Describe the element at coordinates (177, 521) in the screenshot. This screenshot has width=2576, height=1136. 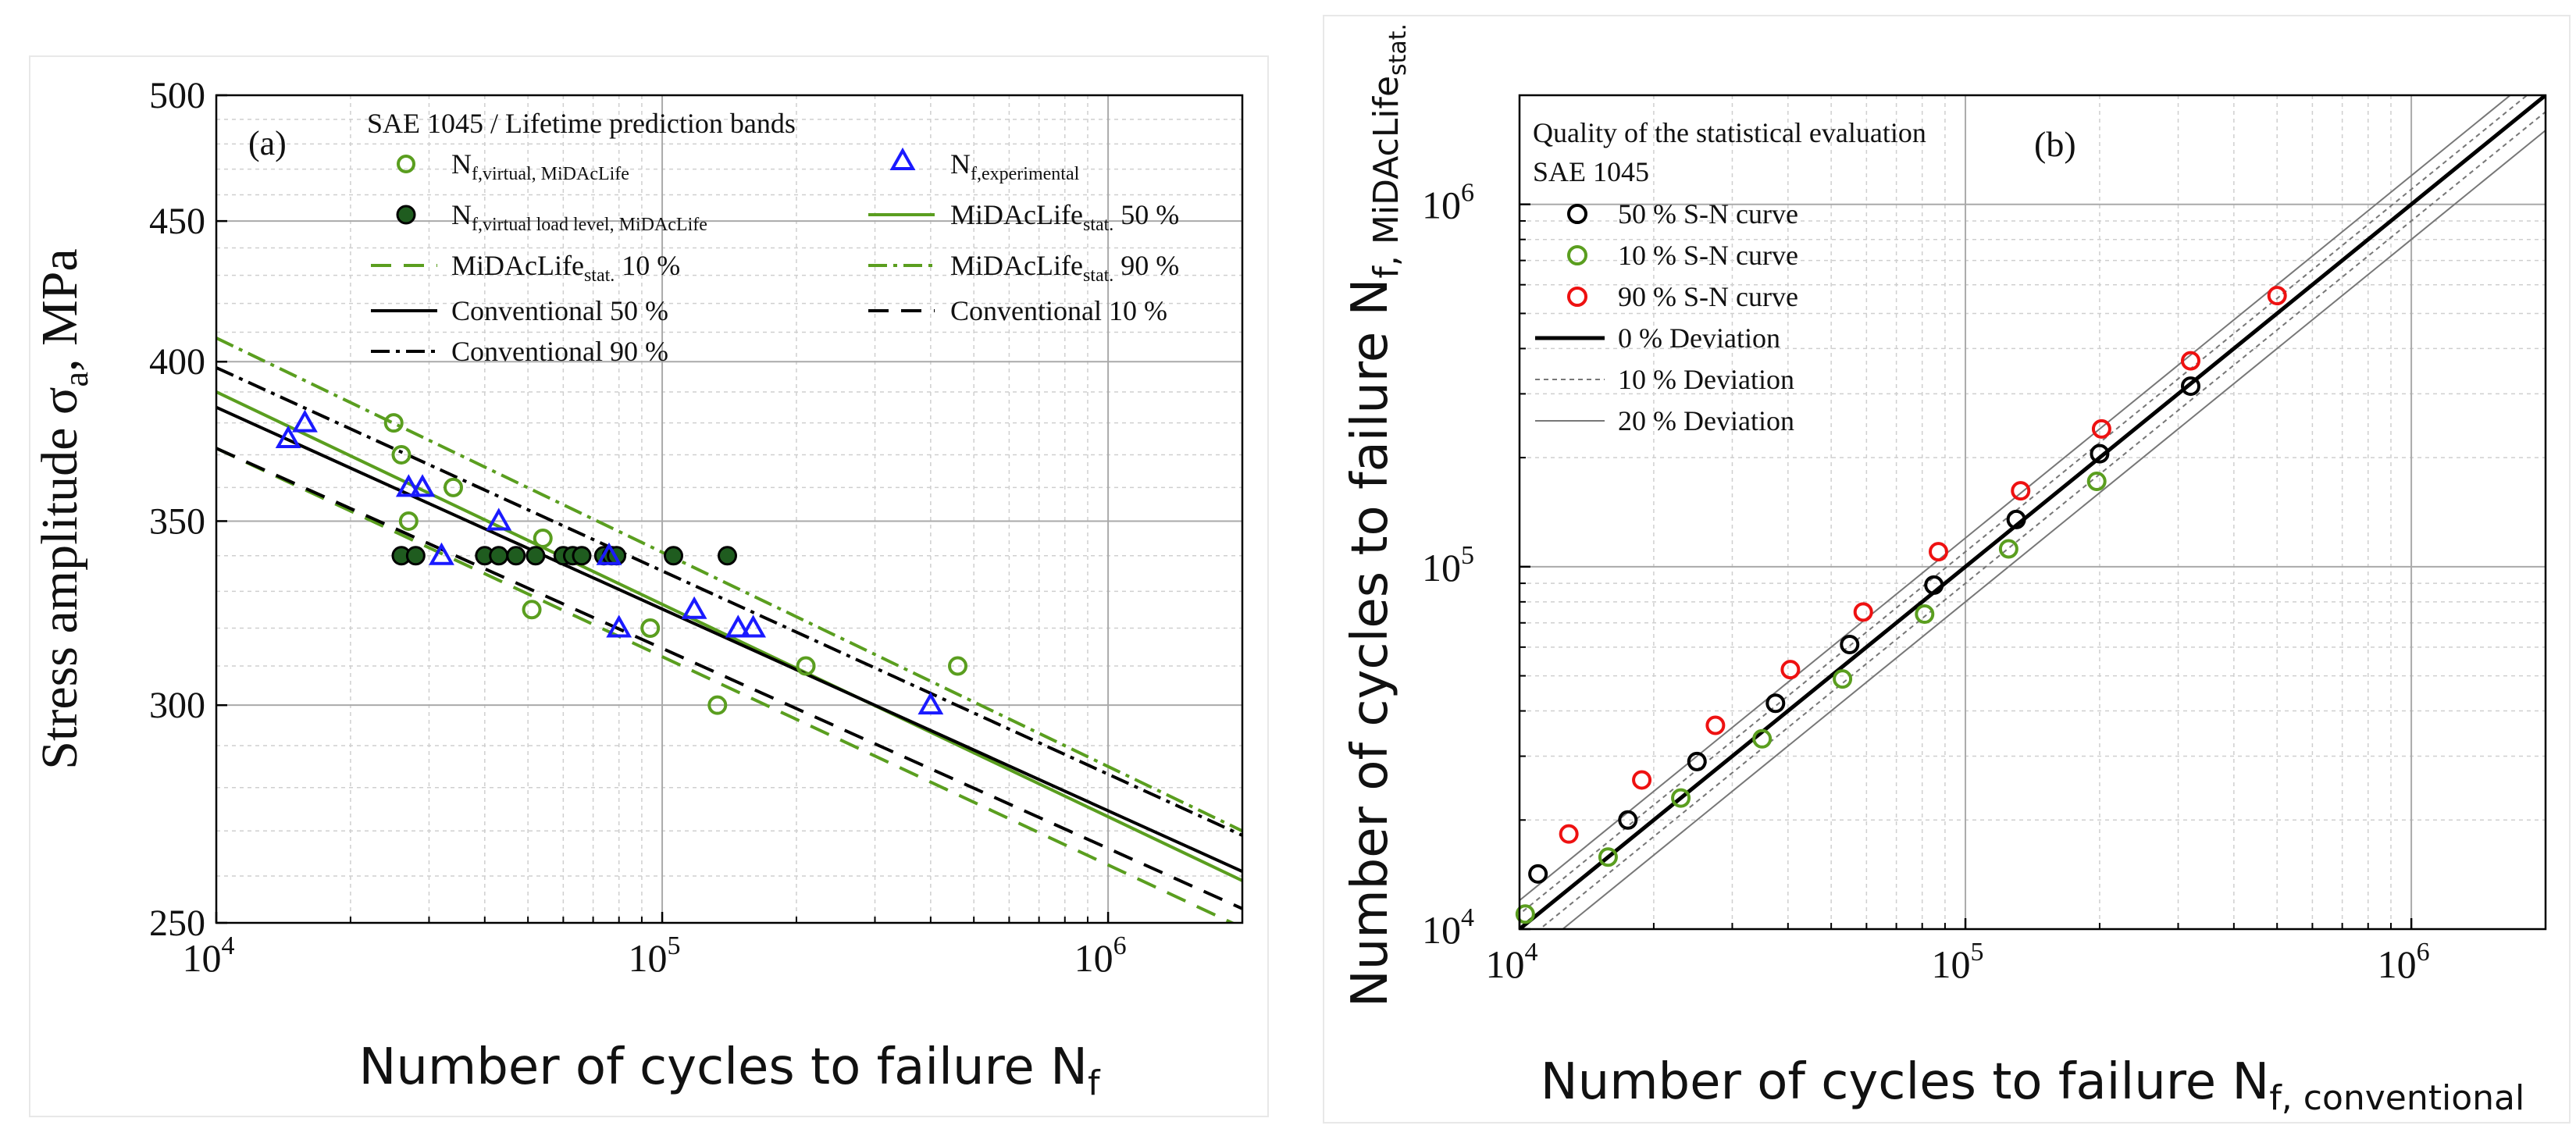
I see `y-tick-label: 350` at that location.